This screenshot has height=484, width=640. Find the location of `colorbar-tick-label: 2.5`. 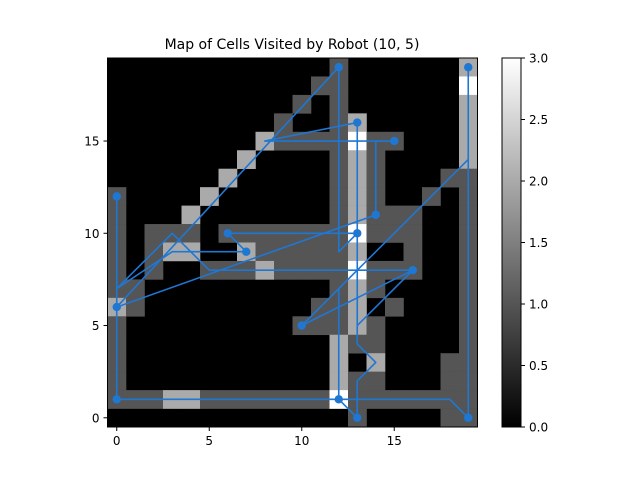

colorbar-tick-label: 2.5 is located at coordinates (538, 120).